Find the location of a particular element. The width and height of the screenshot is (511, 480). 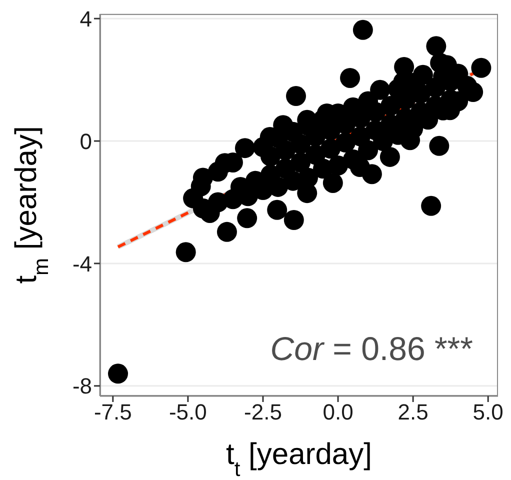

y-tick-label: -4 is located at coordinates (82, 263).